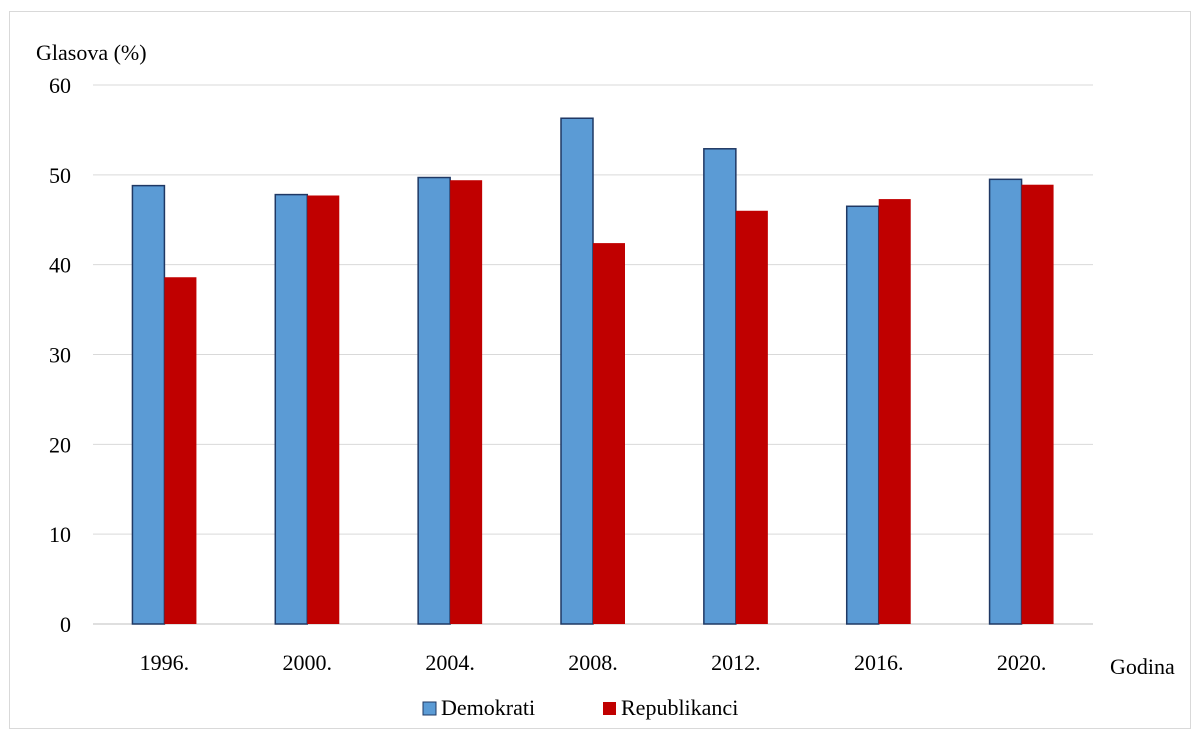 The width and height of the screenshot is (1200, 738). Describe the element at coordinates (736, 662) in the screenshot. I see `x-tick-label: 2012.` at that location.